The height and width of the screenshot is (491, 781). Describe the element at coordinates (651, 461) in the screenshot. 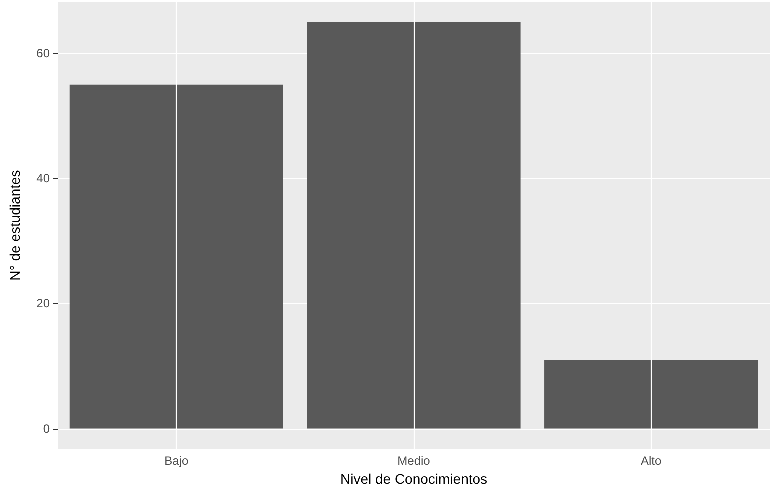

I see `x-tick-label: Alto` at that location.